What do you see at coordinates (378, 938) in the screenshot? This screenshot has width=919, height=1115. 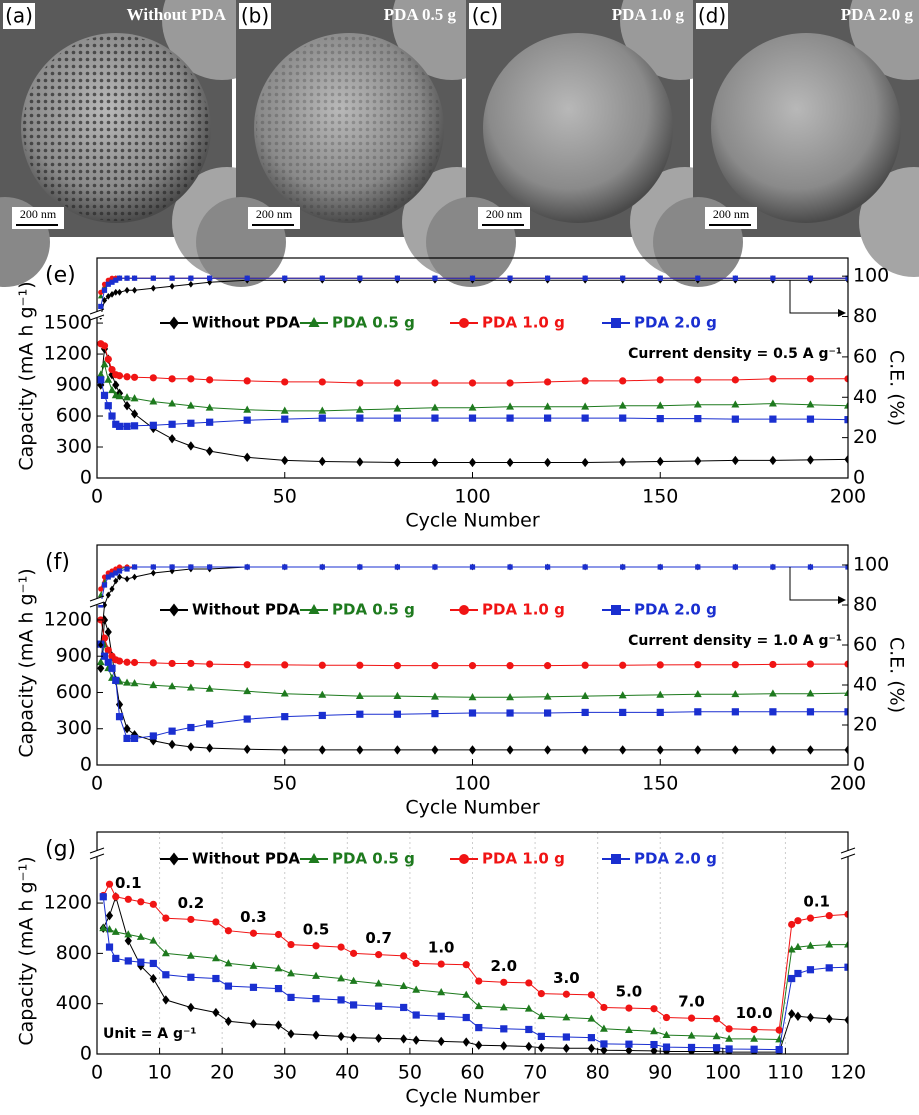 I see `rate-label: 0.7` at bounding box center [378, 938].